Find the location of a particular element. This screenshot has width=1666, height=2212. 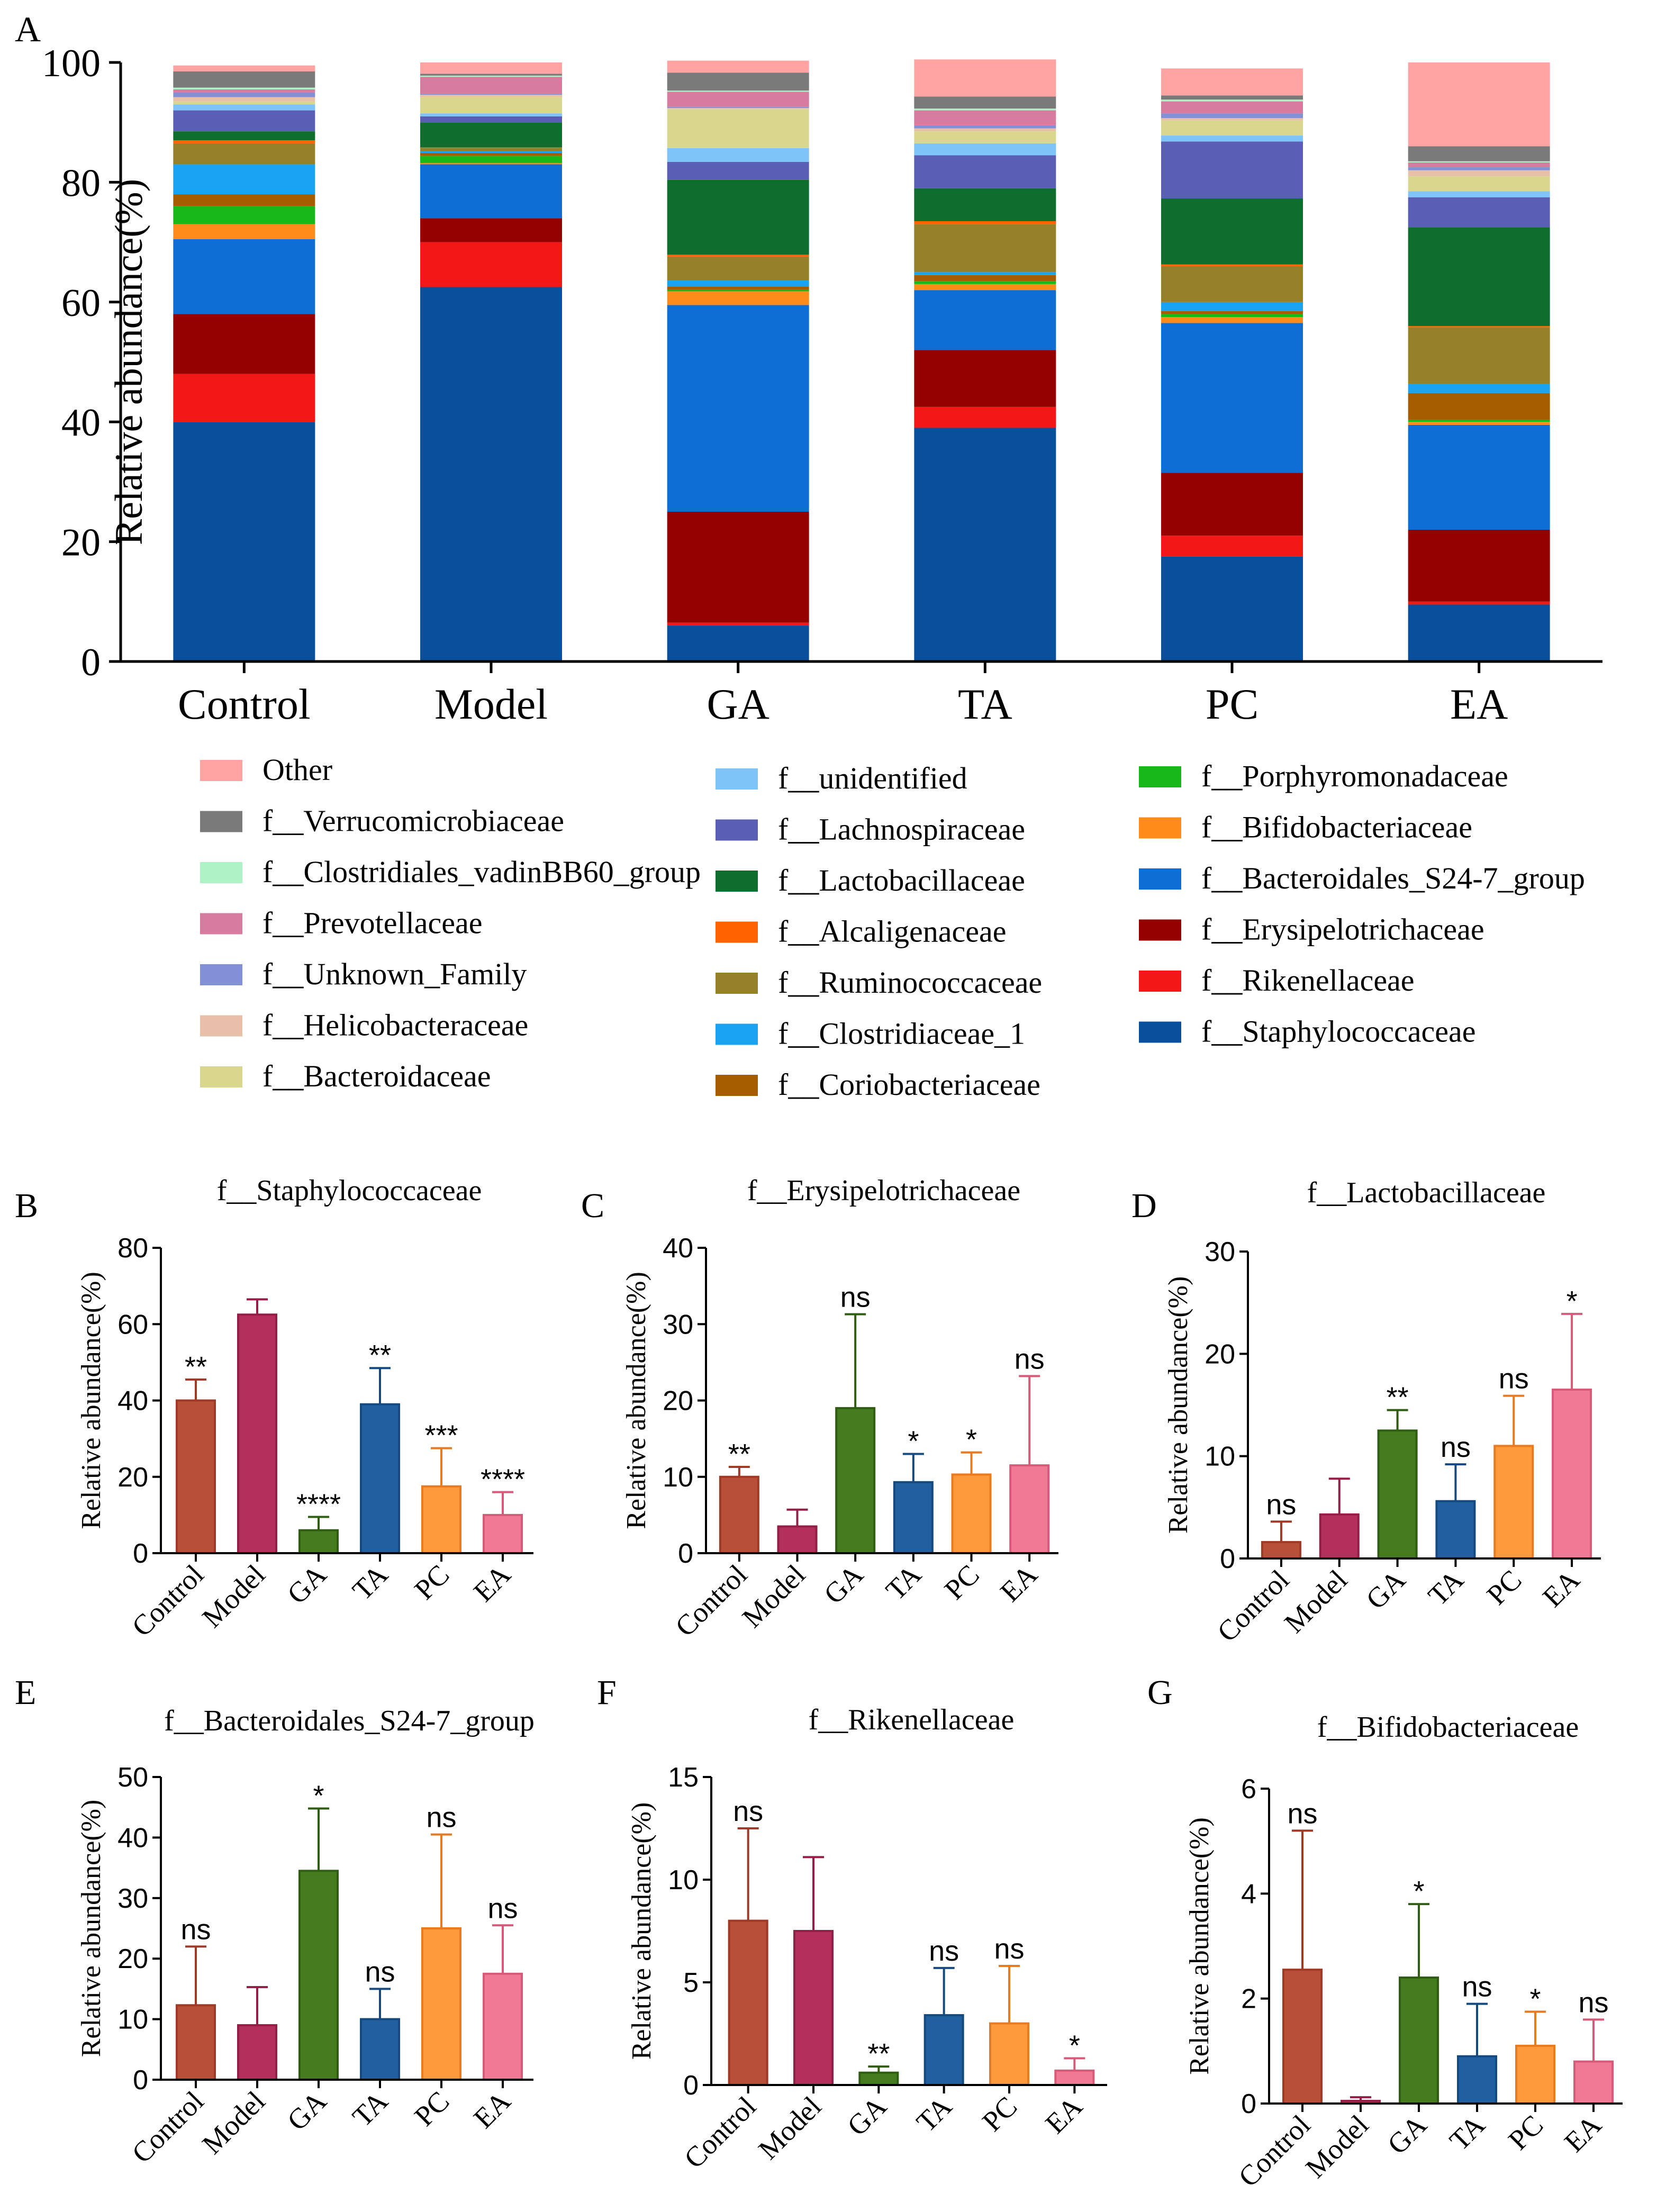

panel-c-y-tick-label-30: 30 is located at coordinates (678, 1324).